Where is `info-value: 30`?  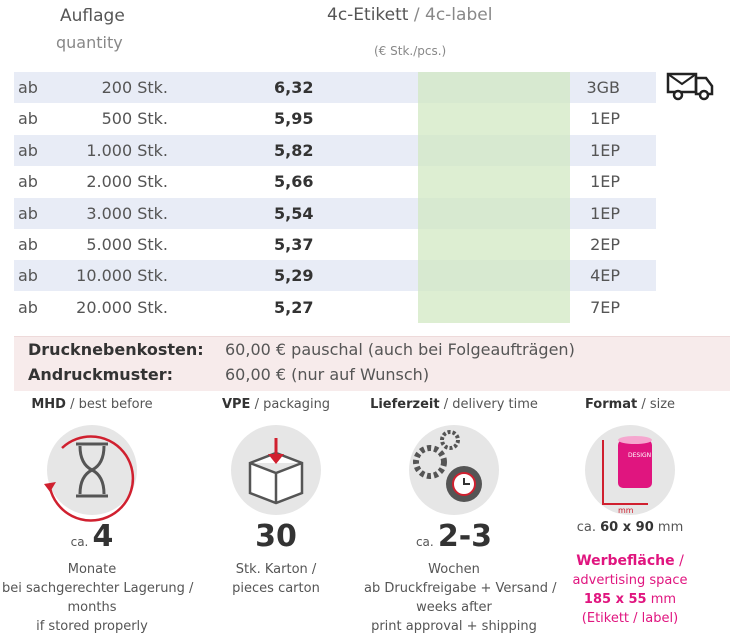
info-value: 30 is located at coordinates (276, 540).